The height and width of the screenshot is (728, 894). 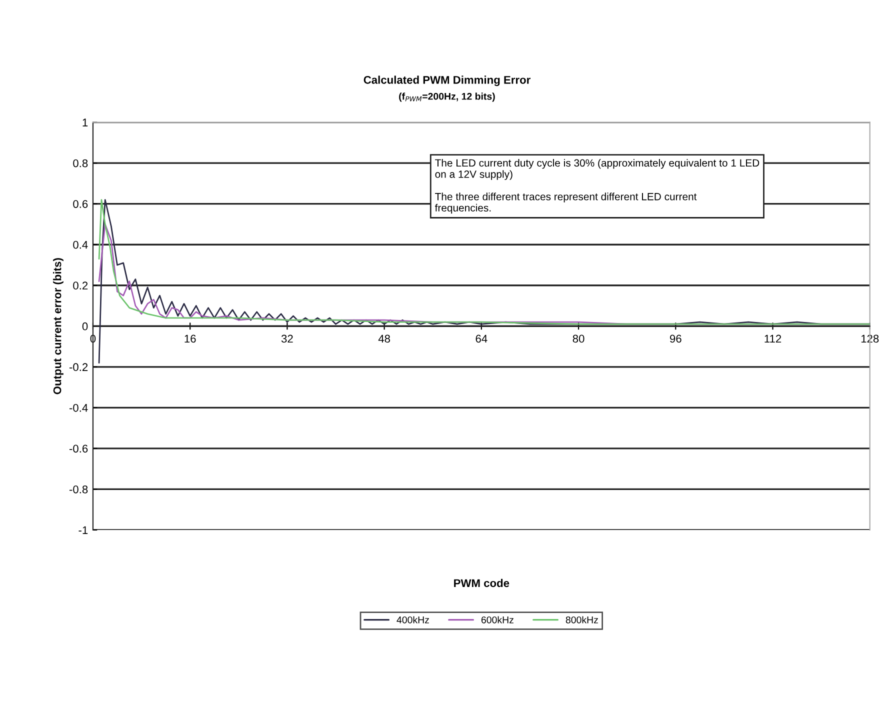 What do you see at coordinates (190, 338) in the screenshot?
I see `x-tick-label: 16` at bounding box center [190, 338].